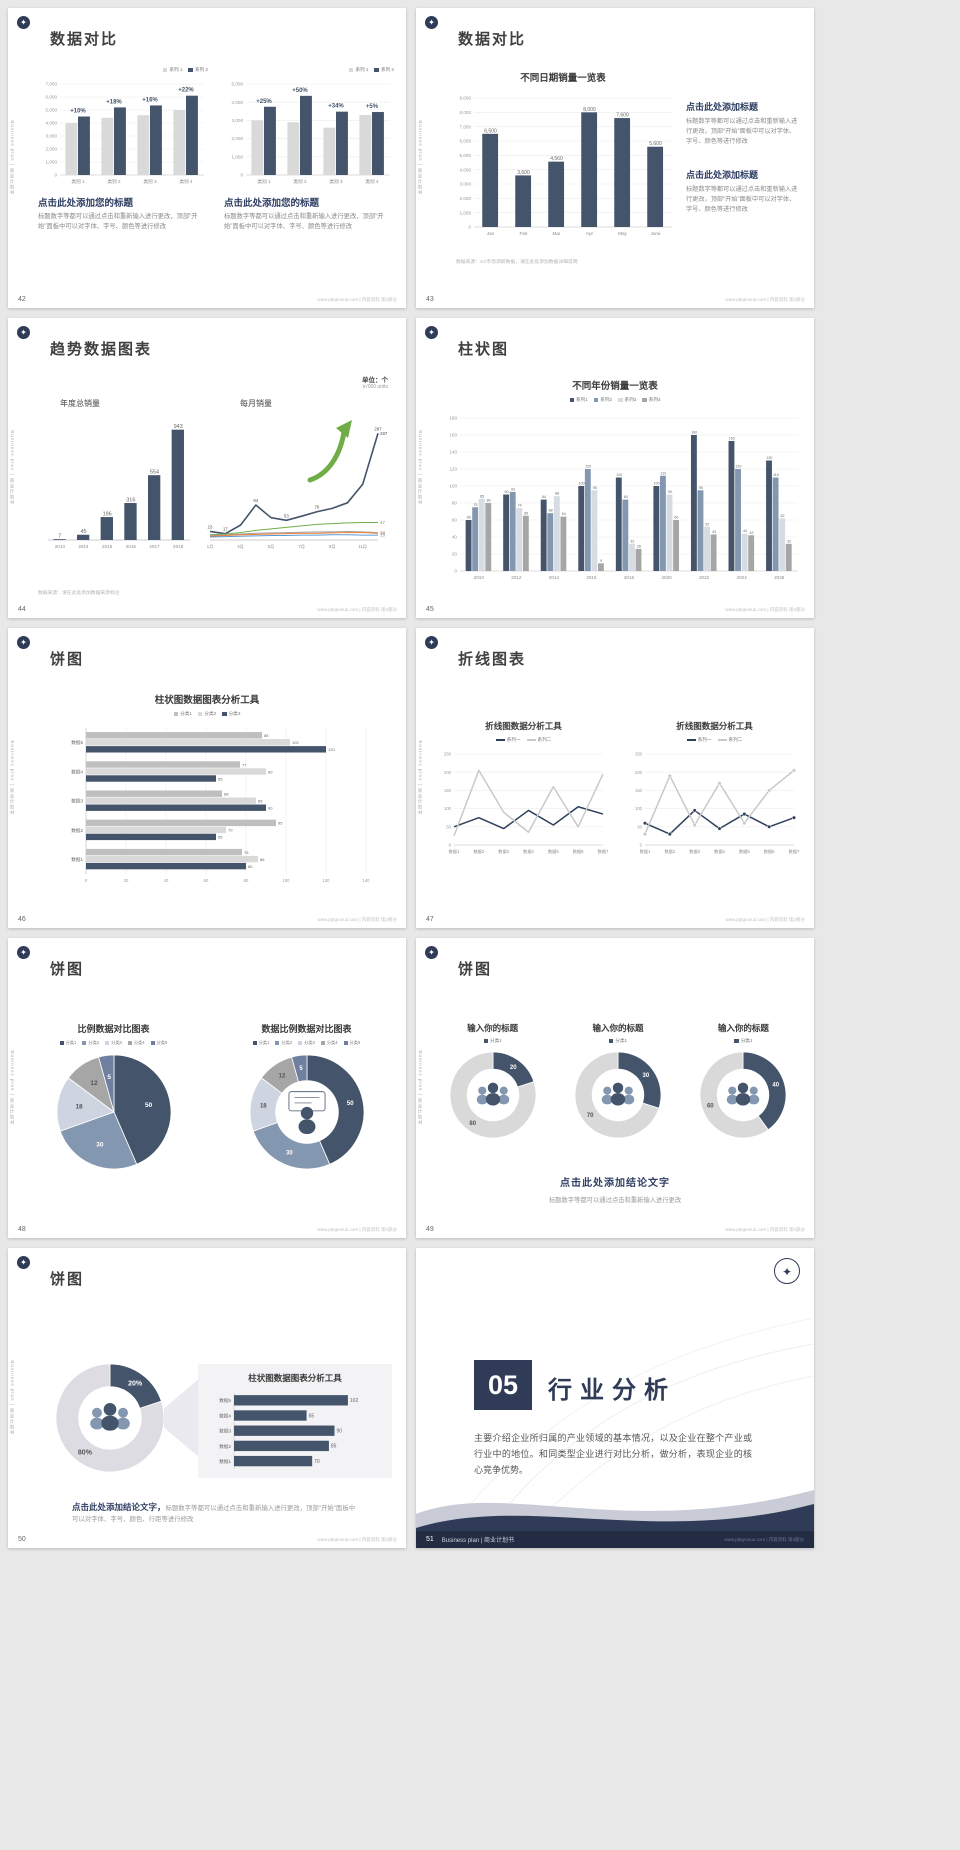 The height and width of the screenshot is (1850, 960). What do you see at coordinates (230, 830) in the screenshot?
I see `svg-text: 70` at bounding box center [230, 830].